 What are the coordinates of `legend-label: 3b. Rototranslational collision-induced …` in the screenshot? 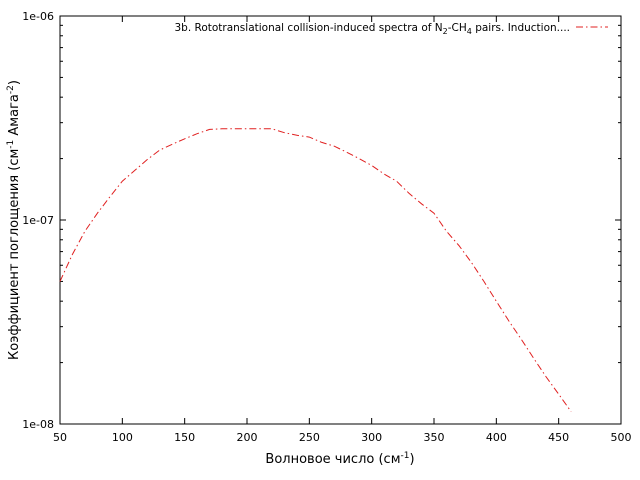 It's located at (372, 29).